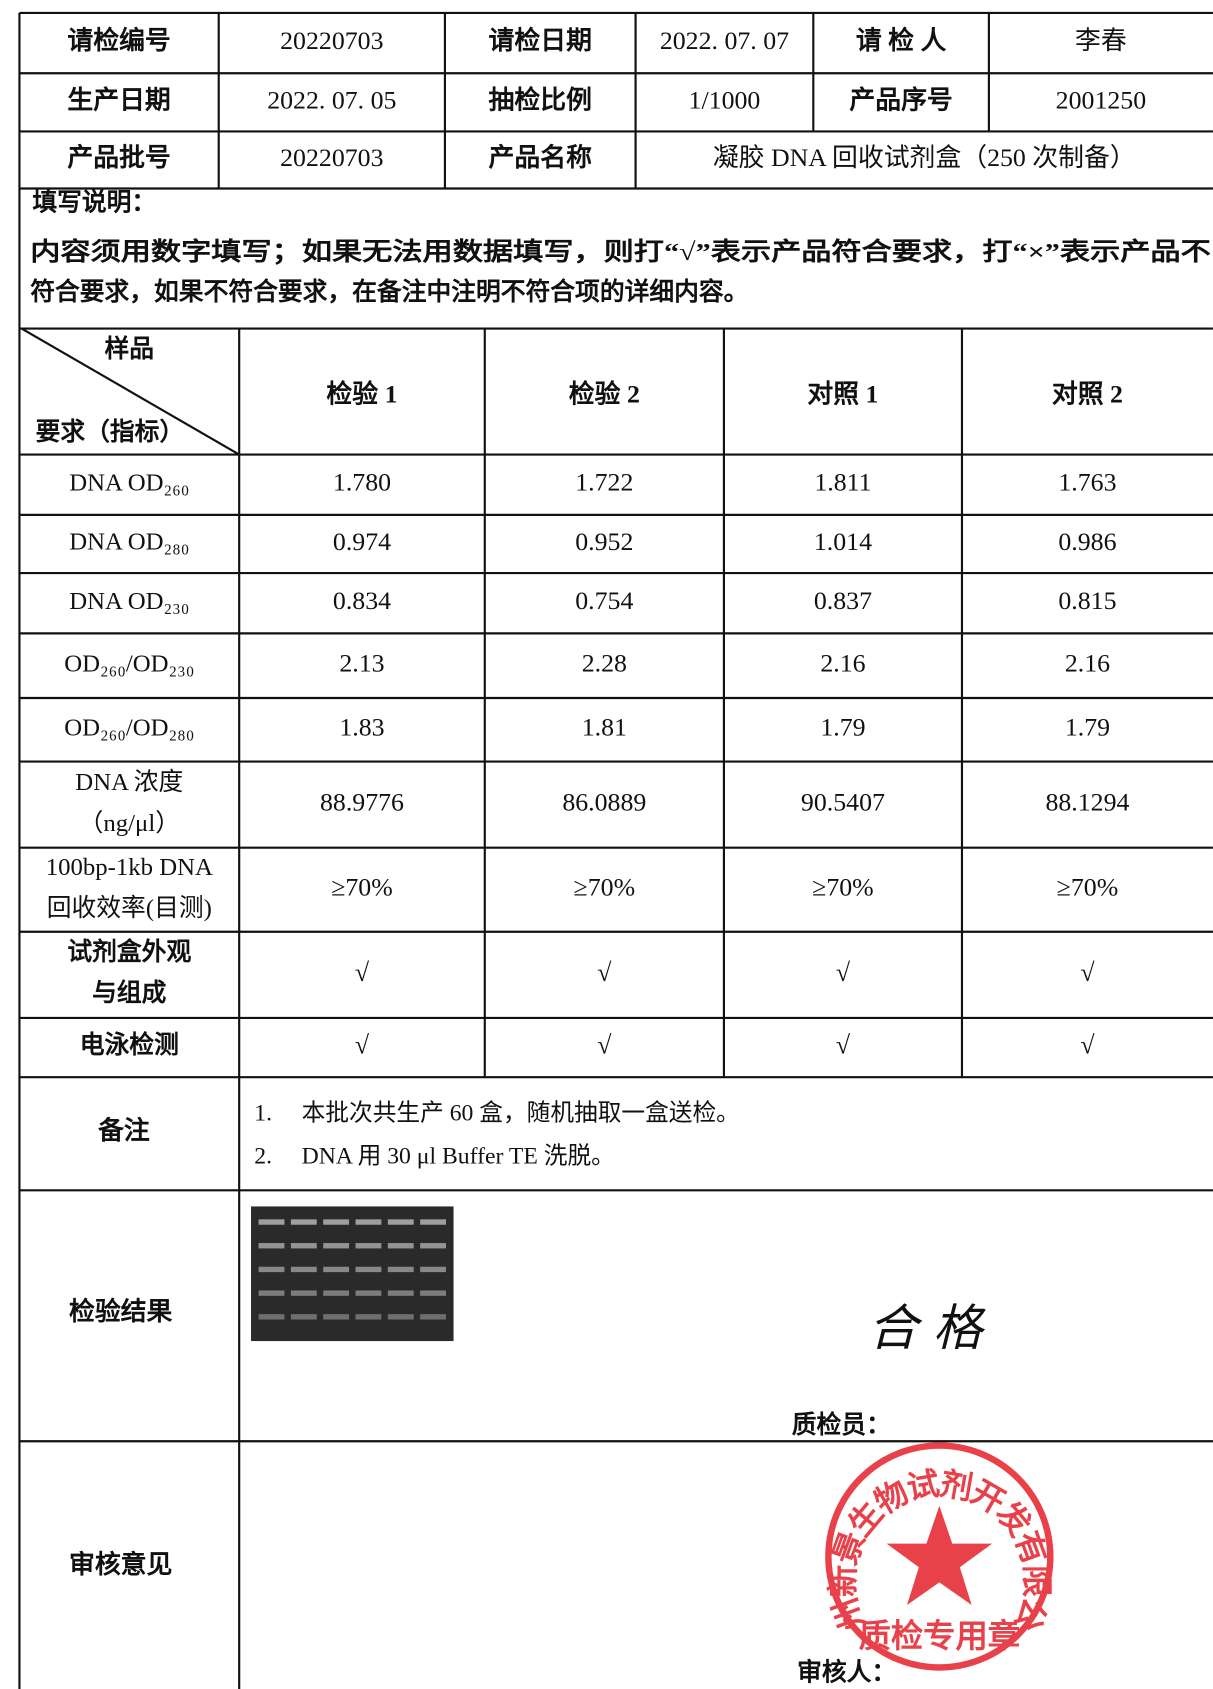  What do you see at coordinates (725, 99) in the screenshot?
I see `header-value: 1/1000` at bounding box center [725, 99].